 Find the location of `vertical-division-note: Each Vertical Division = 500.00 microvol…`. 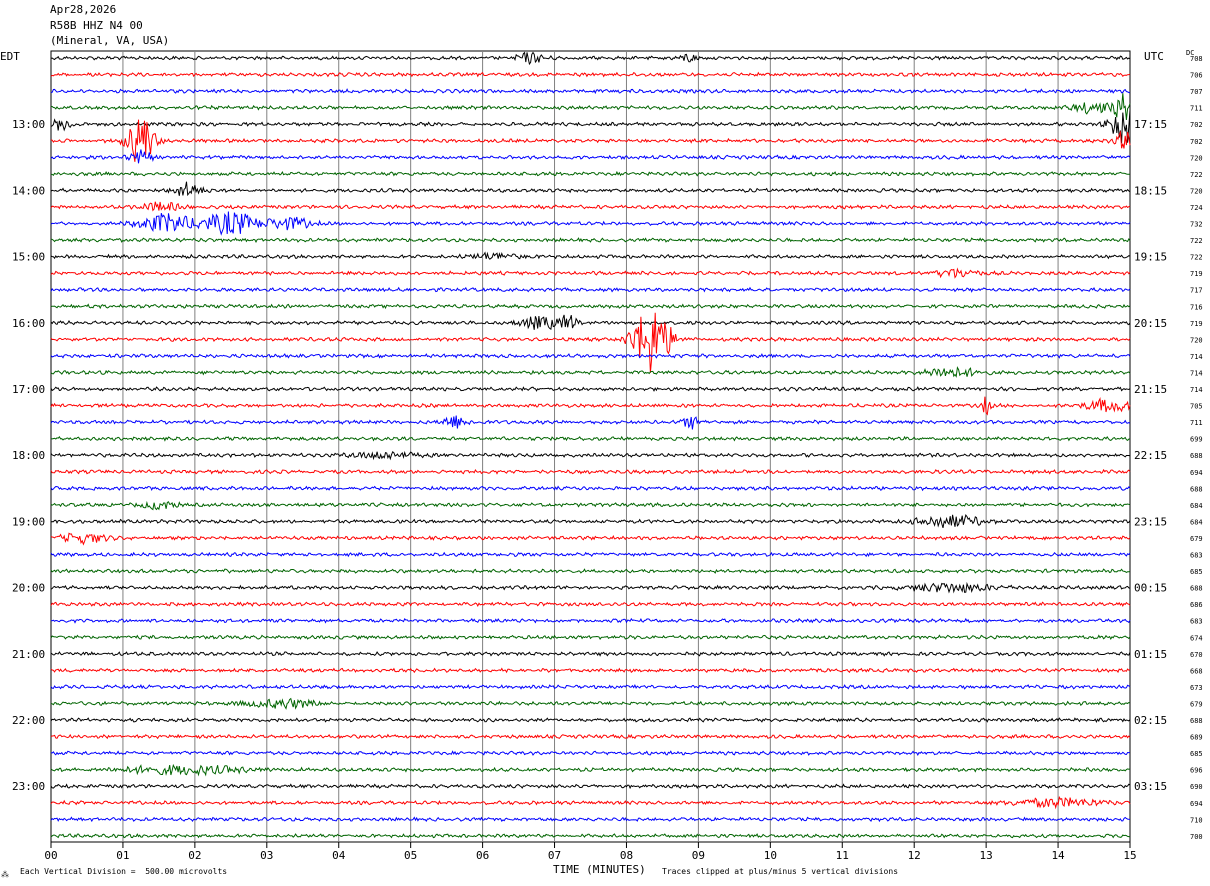

vertical-division-note: Each Vertical Division = 500.00 microvol… is located at coordinates (124, 871).